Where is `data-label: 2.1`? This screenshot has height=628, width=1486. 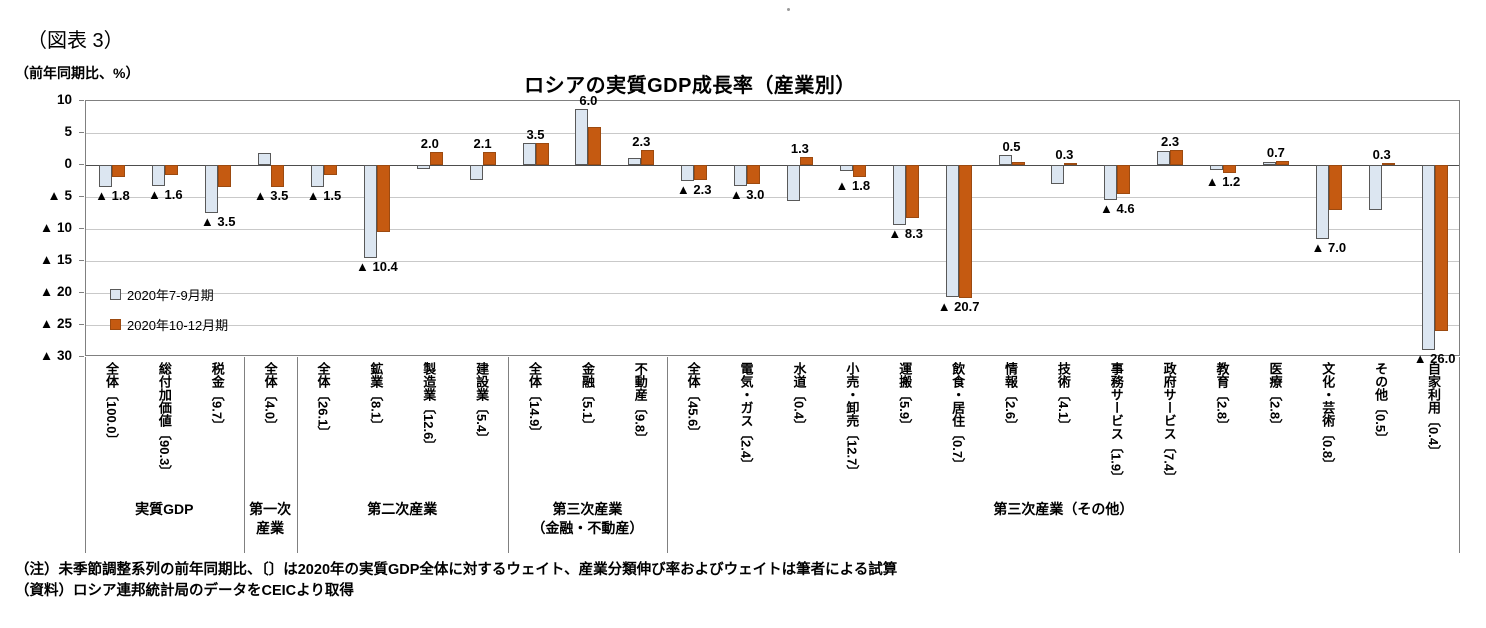
data-label: 2.1 is located at coordinates (482, 143).